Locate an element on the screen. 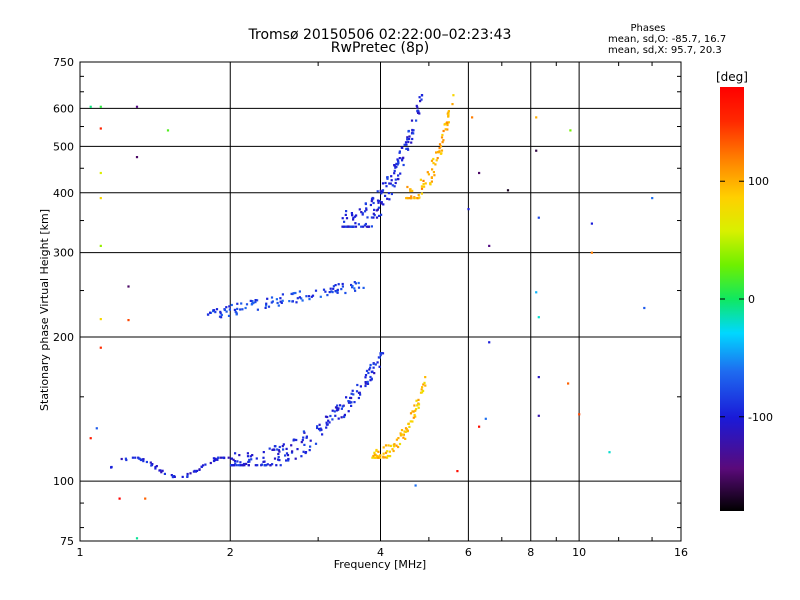  phases-o-mean-sd: mean, sd,O: -85.7, 16.7 is located at coordinates (667, 39).